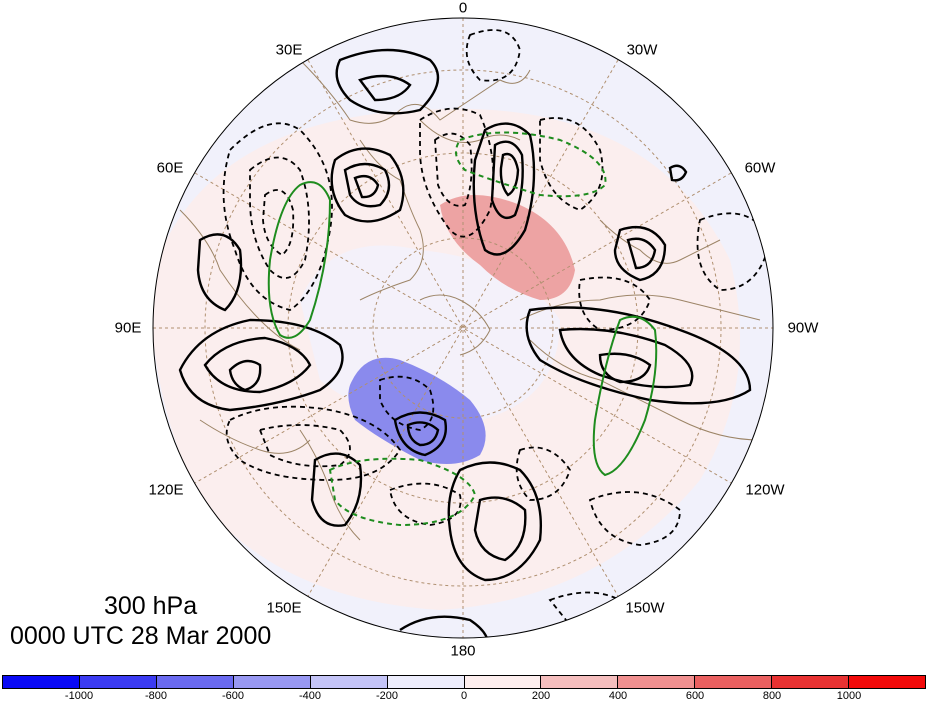  I want to click on colorbar-tick-label: -800, so click(156, 696).